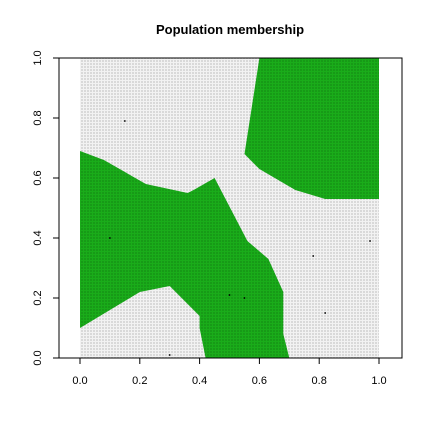  I want to click on x-axis: 0.0 0.2 0.4 0.6 0.8 1.0, so click(229, 372).